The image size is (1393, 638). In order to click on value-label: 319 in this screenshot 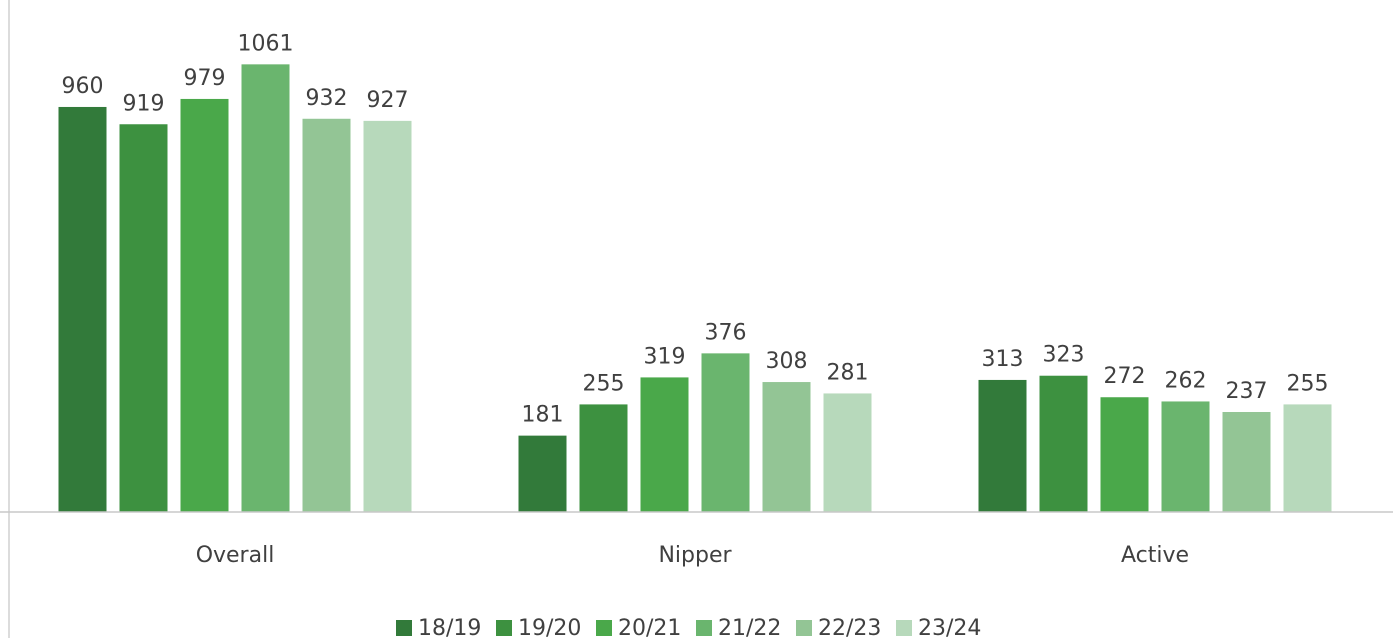, I will do `click(665, 356)`.